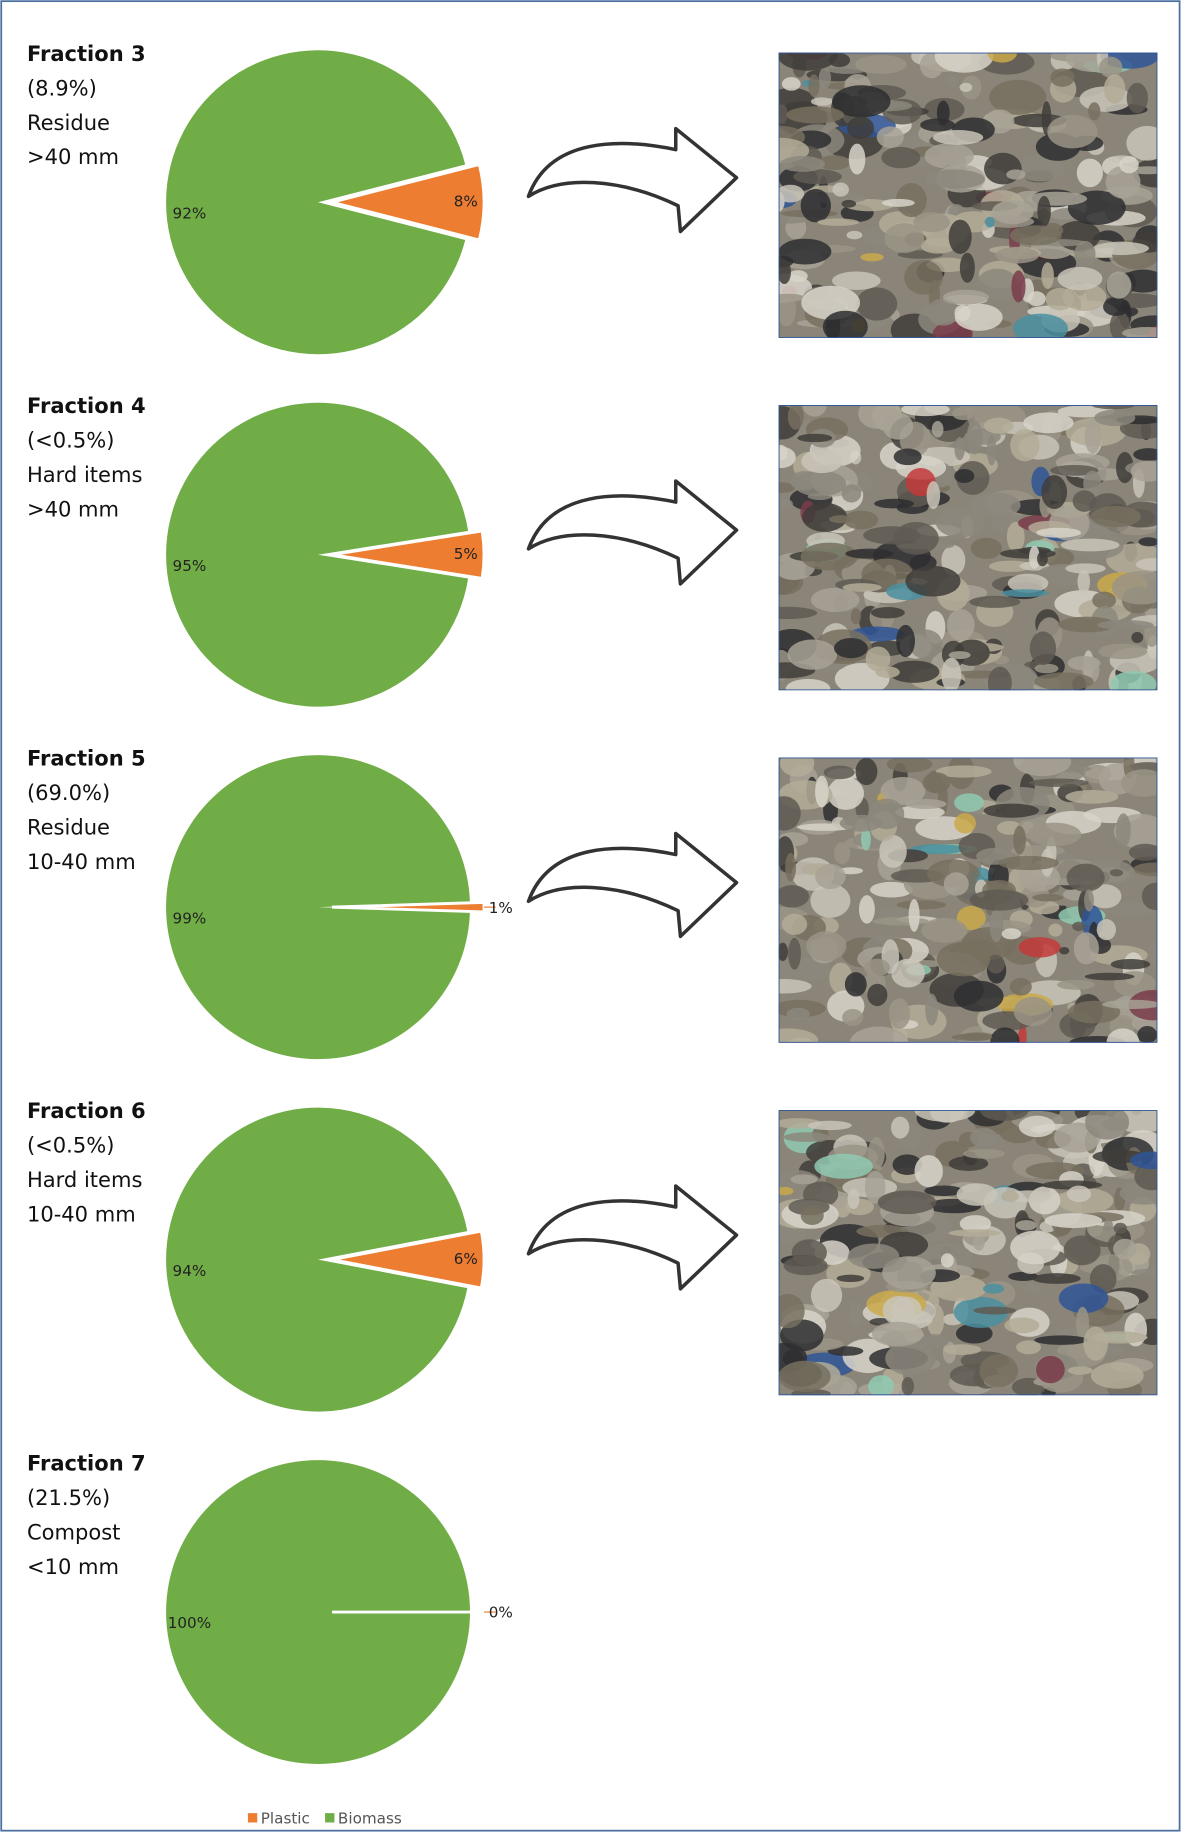 Image resolution: width=1182 pixels, height=1833 pixels. I want to click on data-label: 5%, so click(466, 554).